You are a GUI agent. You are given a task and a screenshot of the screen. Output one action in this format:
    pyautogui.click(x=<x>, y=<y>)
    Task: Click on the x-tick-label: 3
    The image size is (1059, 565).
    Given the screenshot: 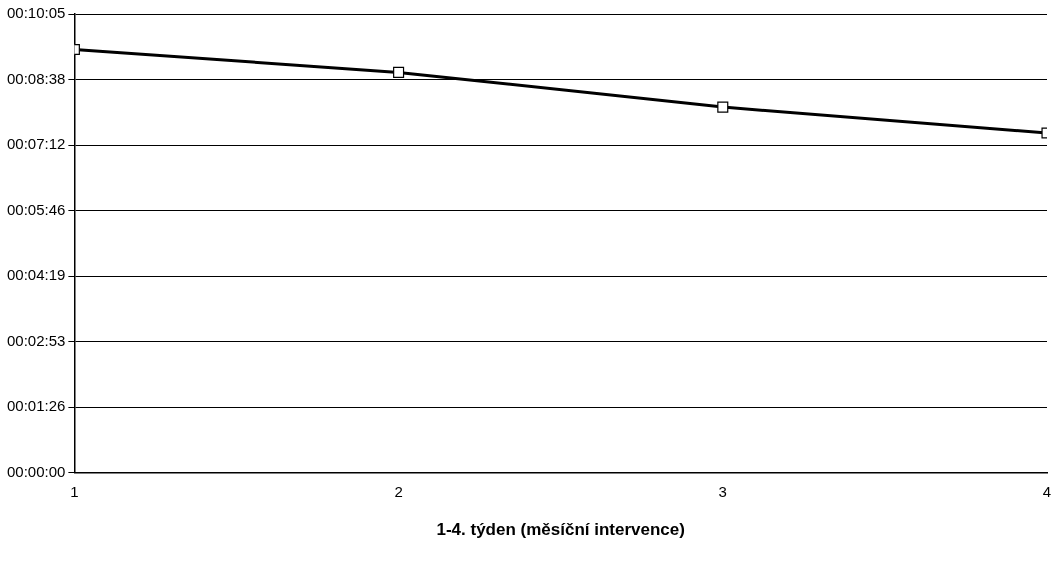 What is the action you would take?
    pyautogui.click(x=722, y=491)
    